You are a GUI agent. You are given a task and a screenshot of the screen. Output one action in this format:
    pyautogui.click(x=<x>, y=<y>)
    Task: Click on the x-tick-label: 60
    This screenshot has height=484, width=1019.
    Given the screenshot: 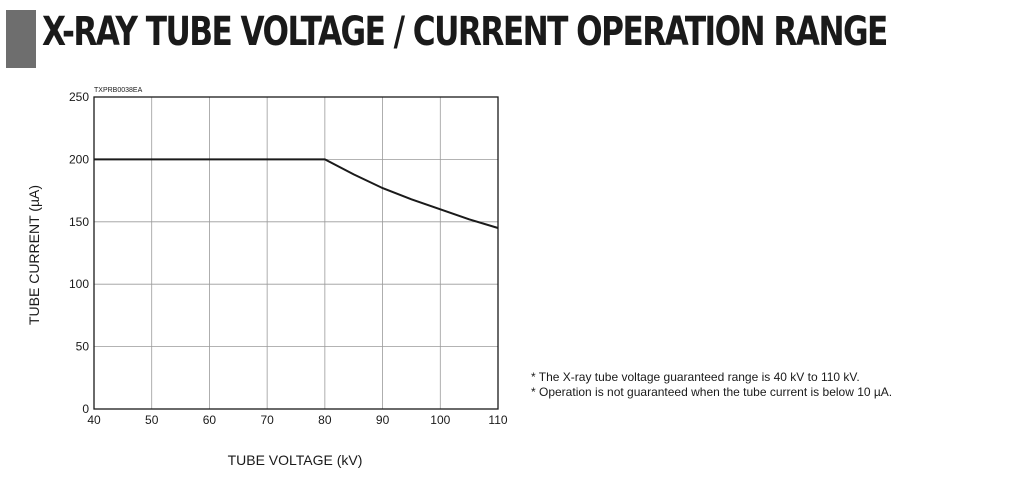 What is the action you would take?
    pyautogui.click(x=210, y=420)
    